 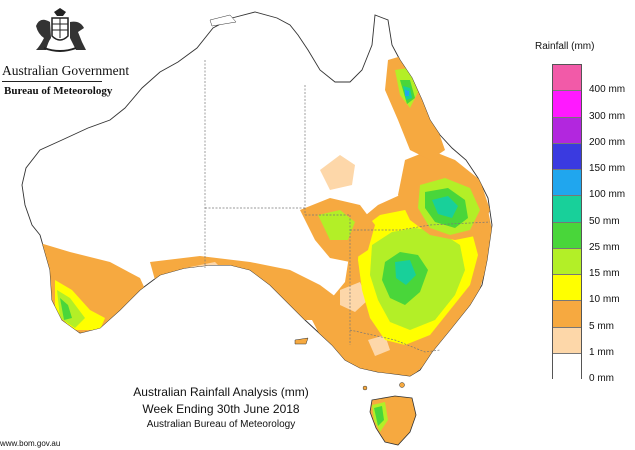 What do you see at coordinates (607, 90) in the screenshot?
I see `legend-label: 400 mm` at bounding box center [607, 90].